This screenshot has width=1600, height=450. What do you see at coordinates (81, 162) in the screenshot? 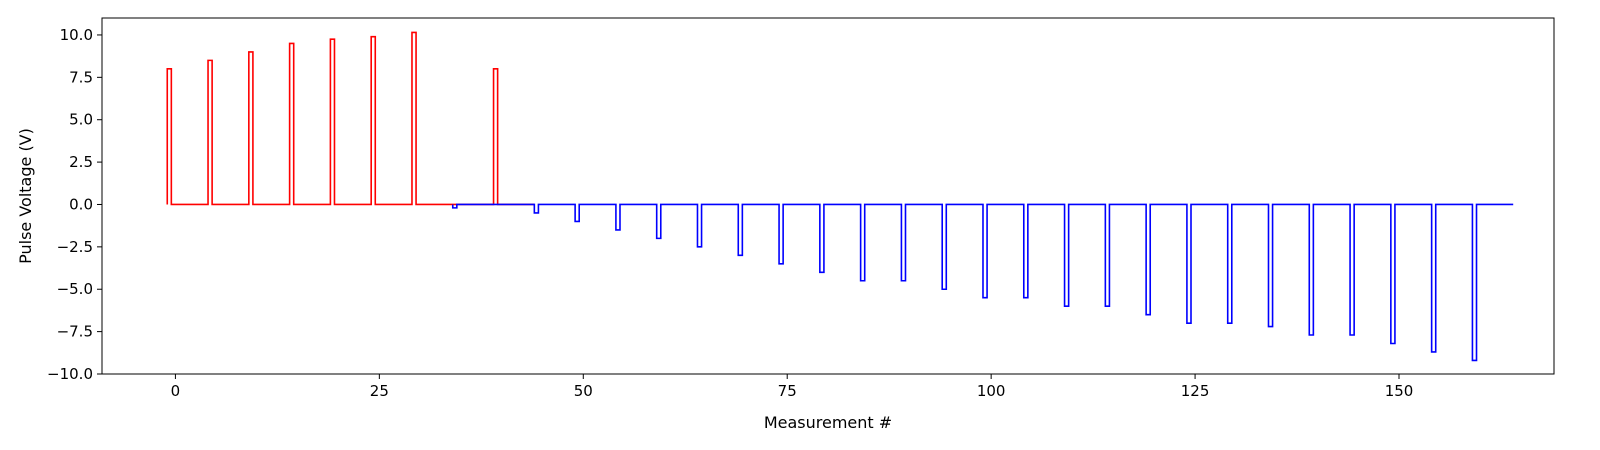
I see `y-tick-label: 2.5` at bounding box center [81, 162].